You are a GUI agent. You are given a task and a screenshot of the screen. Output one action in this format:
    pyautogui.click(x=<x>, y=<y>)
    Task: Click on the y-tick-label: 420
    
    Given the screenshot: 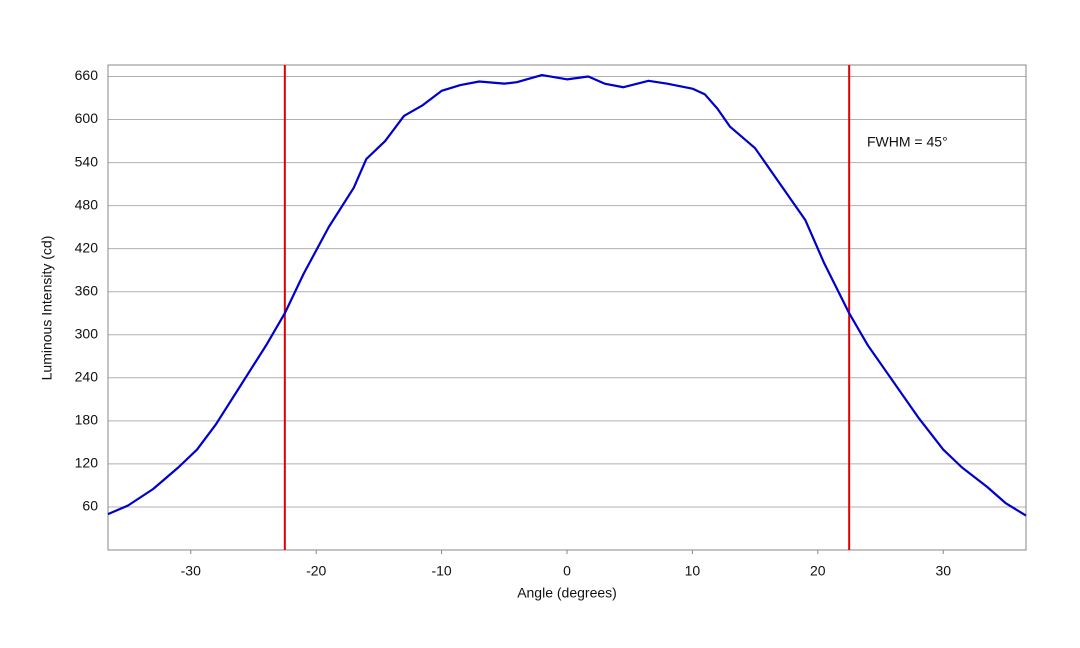 What is the action you would take?
    pyautogui.click(x=87, y=247)
    